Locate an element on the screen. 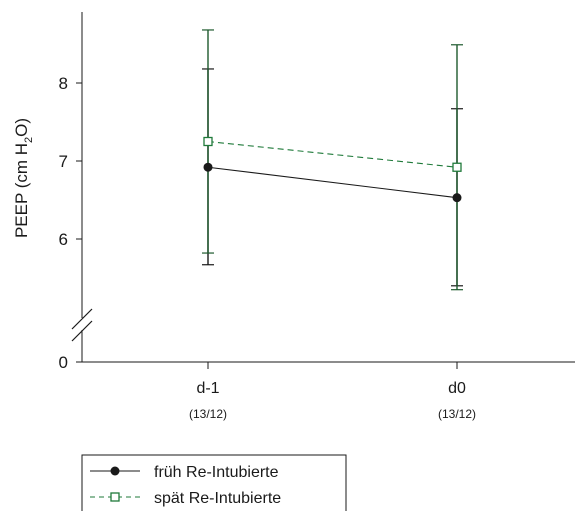 This screenshot has width=577, height=516. x-category-sublabel-2: (13/12) is located at coordinates (457, 414).